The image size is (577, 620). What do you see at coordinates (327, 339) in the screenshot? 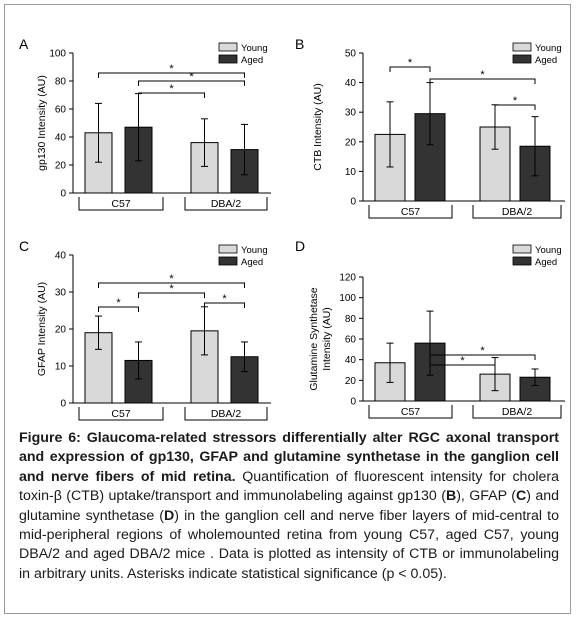
I see `y-axis-title-line2: Intensity (AU)` at bounding box center [327, 339].